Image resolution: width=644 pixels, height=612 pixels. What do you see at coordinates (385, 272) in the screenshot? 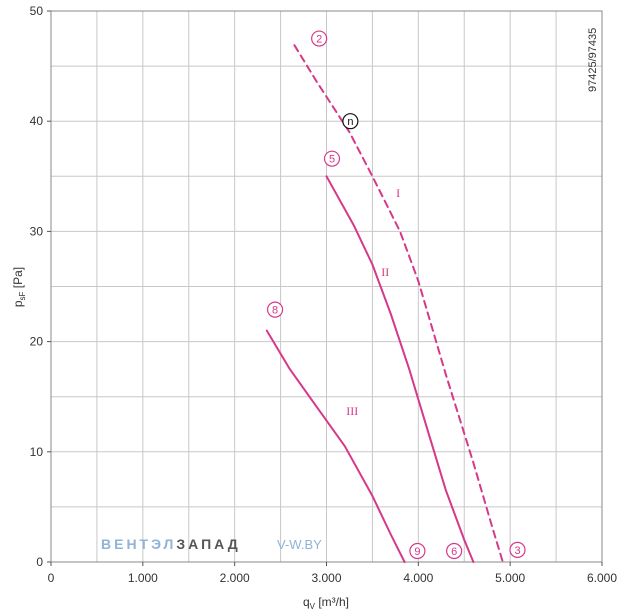
I see `curve-label: II` at bounding box center [385, 272].